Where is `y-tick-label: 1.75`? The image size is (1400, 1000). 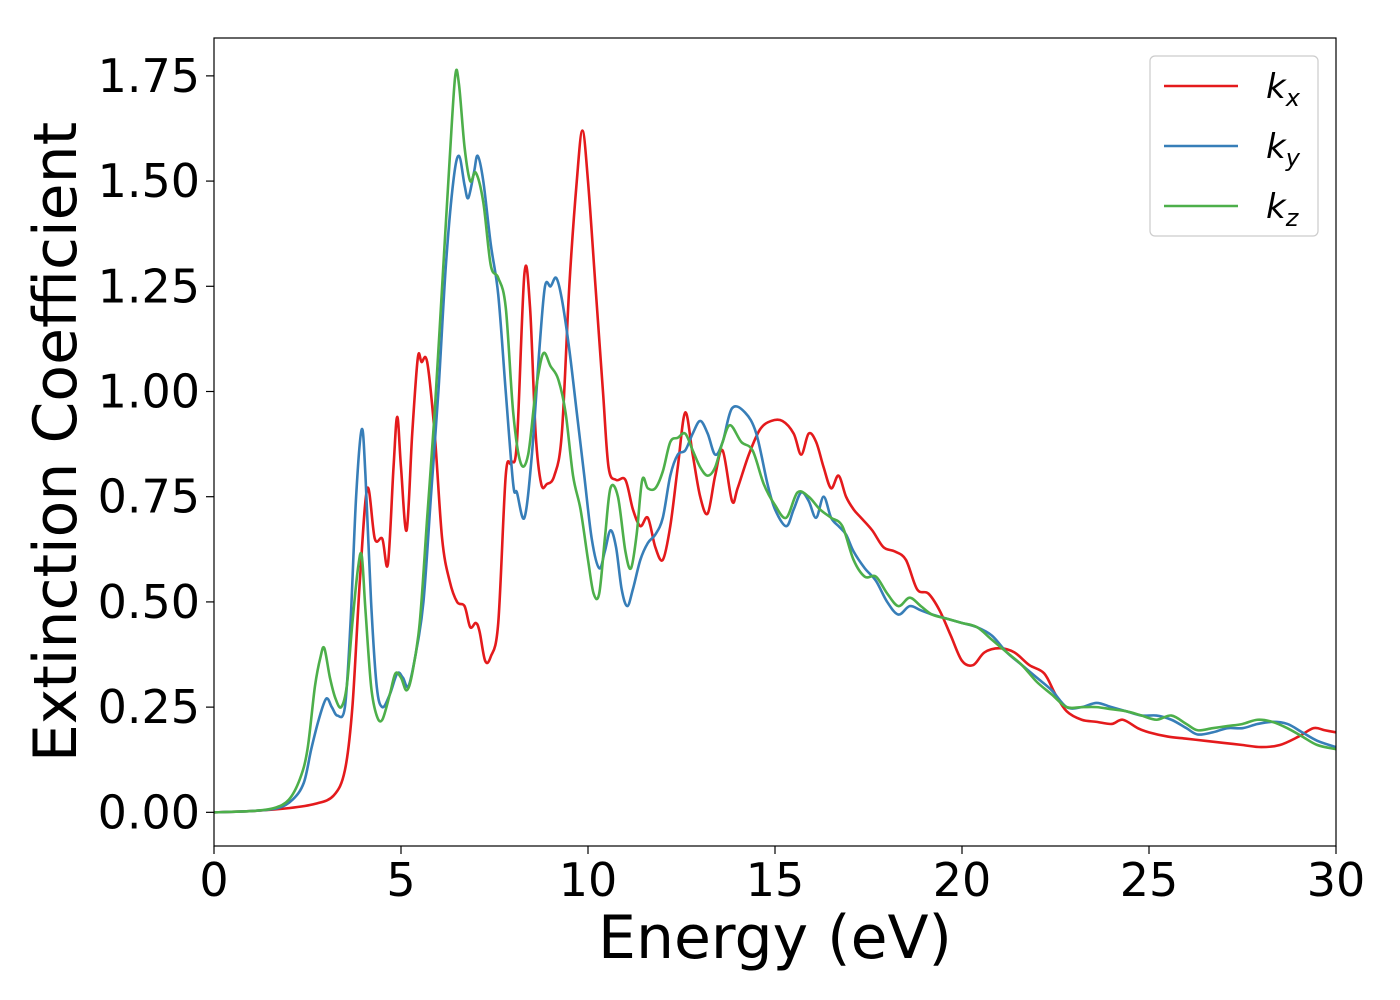
y-tick-label: 1.75 is located at coordinates (149, 76).